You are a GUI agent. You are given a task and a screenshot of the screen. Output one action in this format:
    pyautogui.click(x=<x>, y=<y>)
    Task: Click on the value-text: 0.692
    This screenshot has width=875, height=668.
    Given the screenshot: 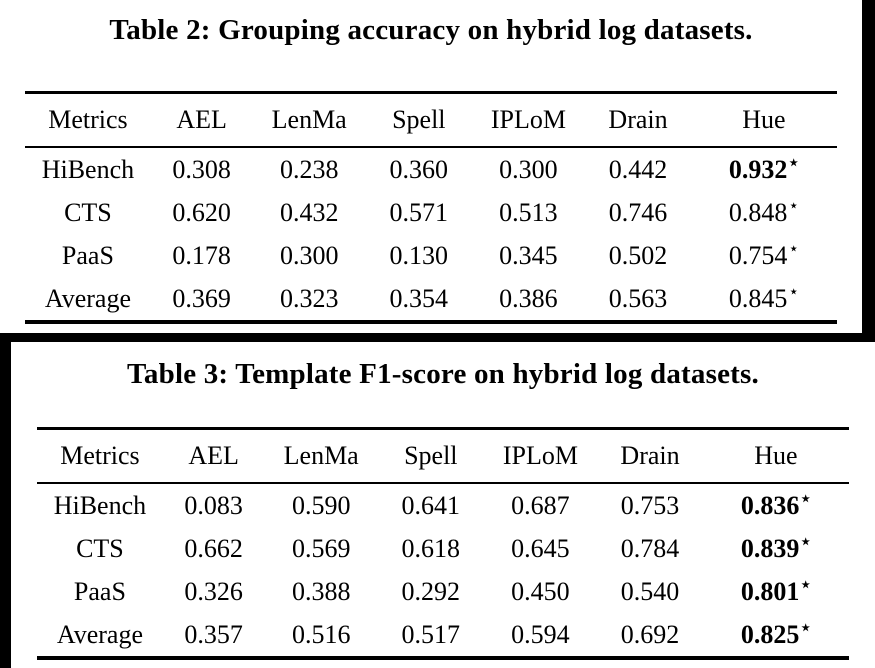 What is the action you would take?
    pyautogui.click(x=650, y=634)
    